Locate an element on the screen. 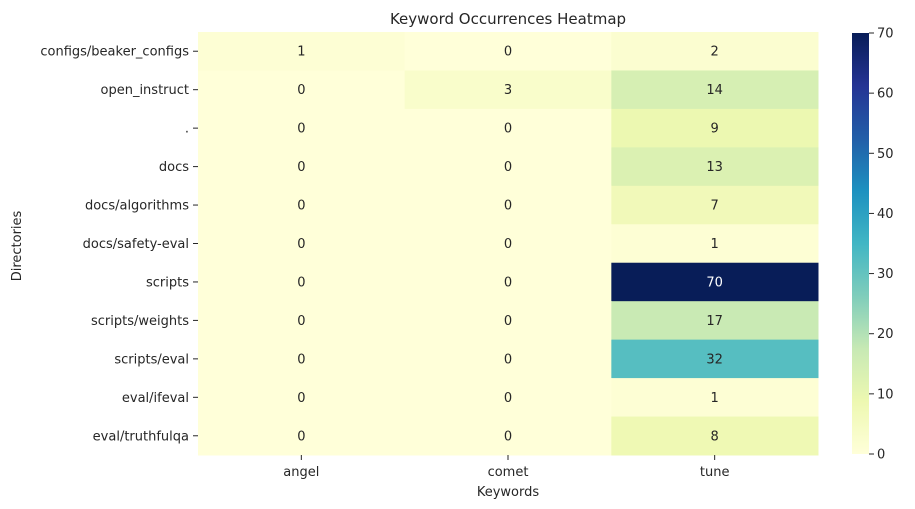 The width and height of the screenshot is (915, 509). x-tick-label: tune is located at coordinates (715, 472).